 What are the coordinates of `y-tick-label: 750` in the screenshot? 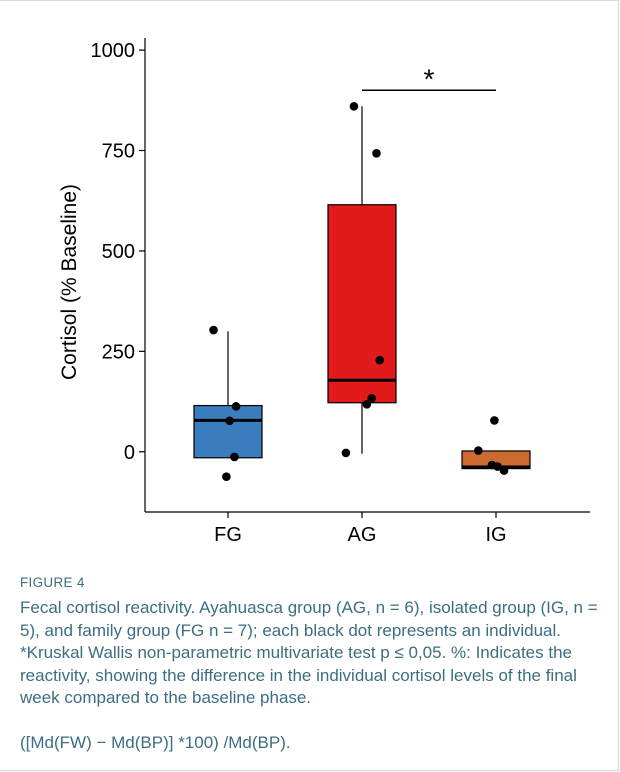 It's located at (118, 152).